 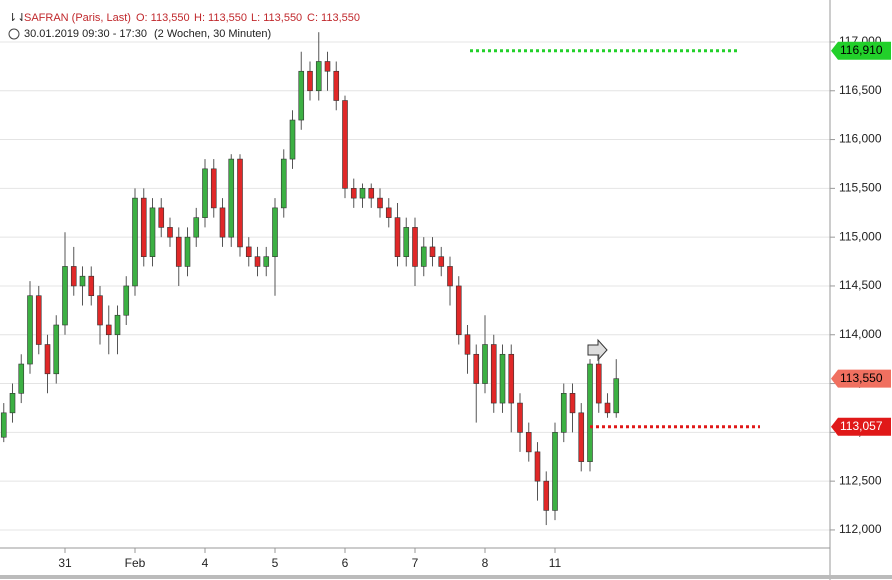 What do you see at coordinates (345, 563) in the screenshot?
I see `x-tick-label: 6` at bounding box center [345, 563].